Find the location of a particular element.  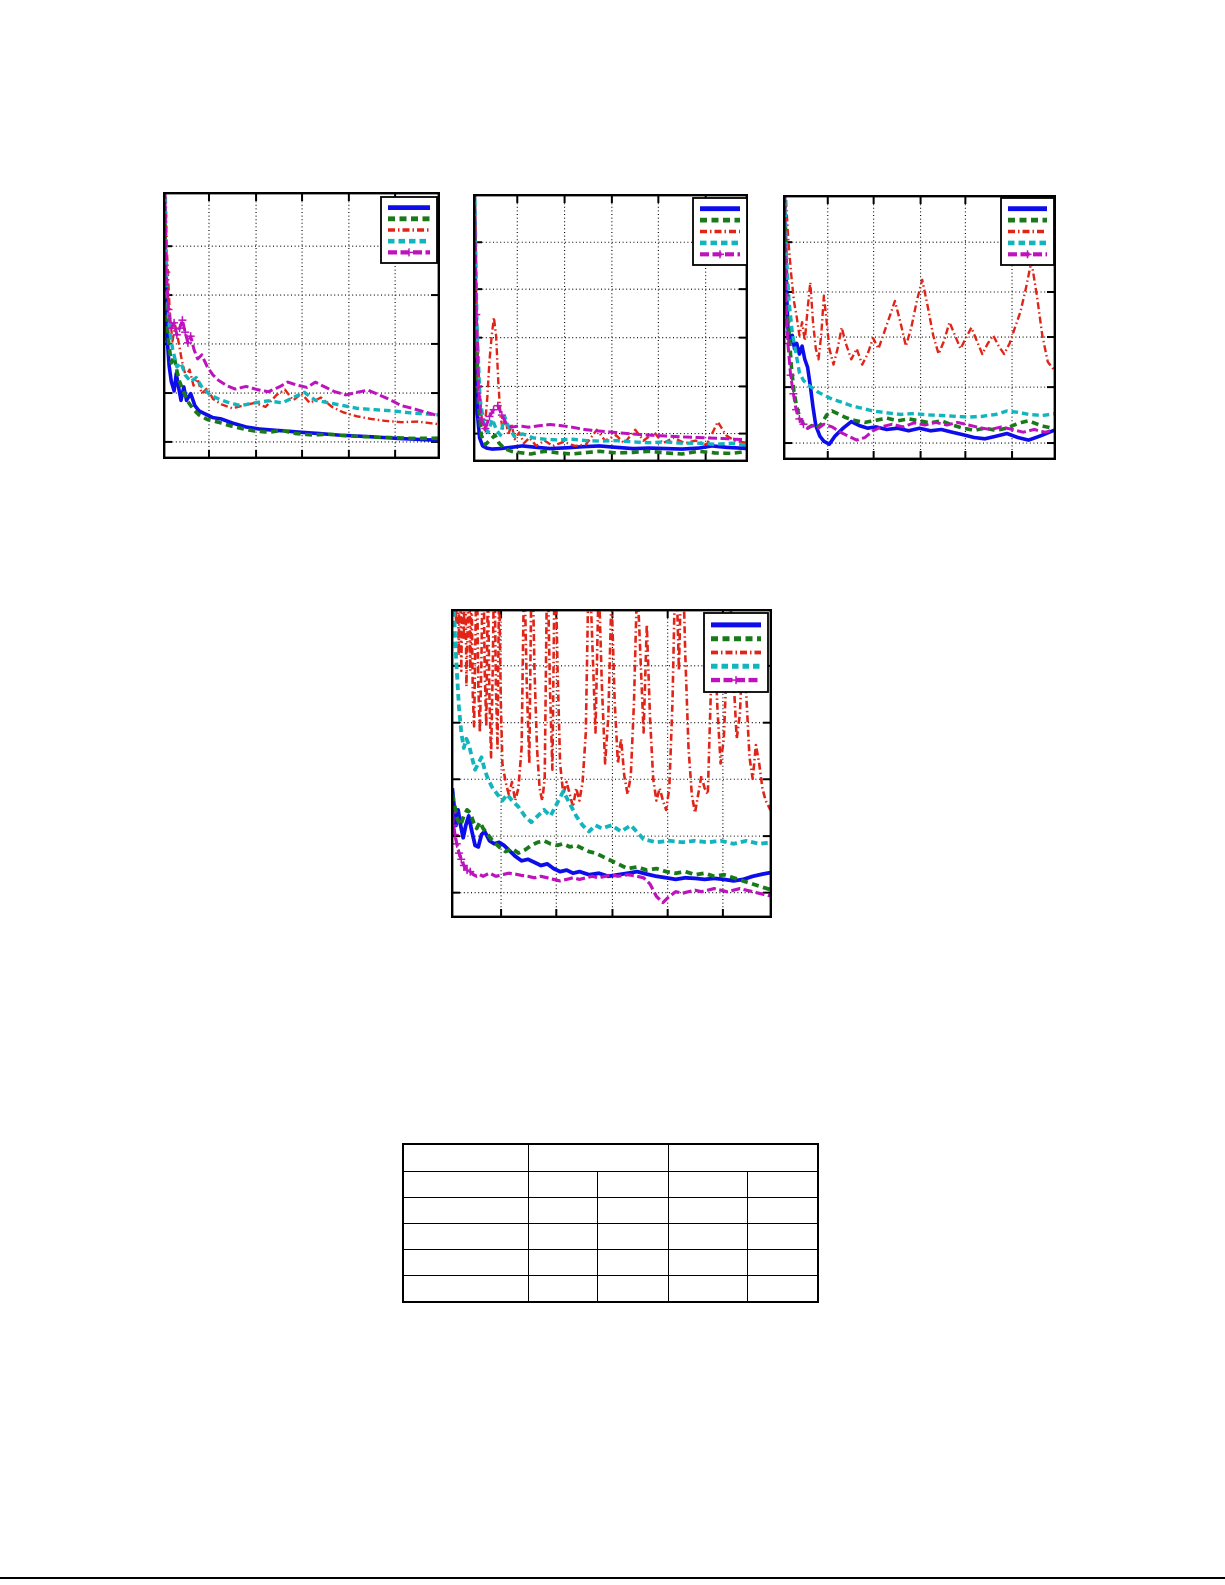

figure-top-middle-line-chart is located at coordinates (610, 328).